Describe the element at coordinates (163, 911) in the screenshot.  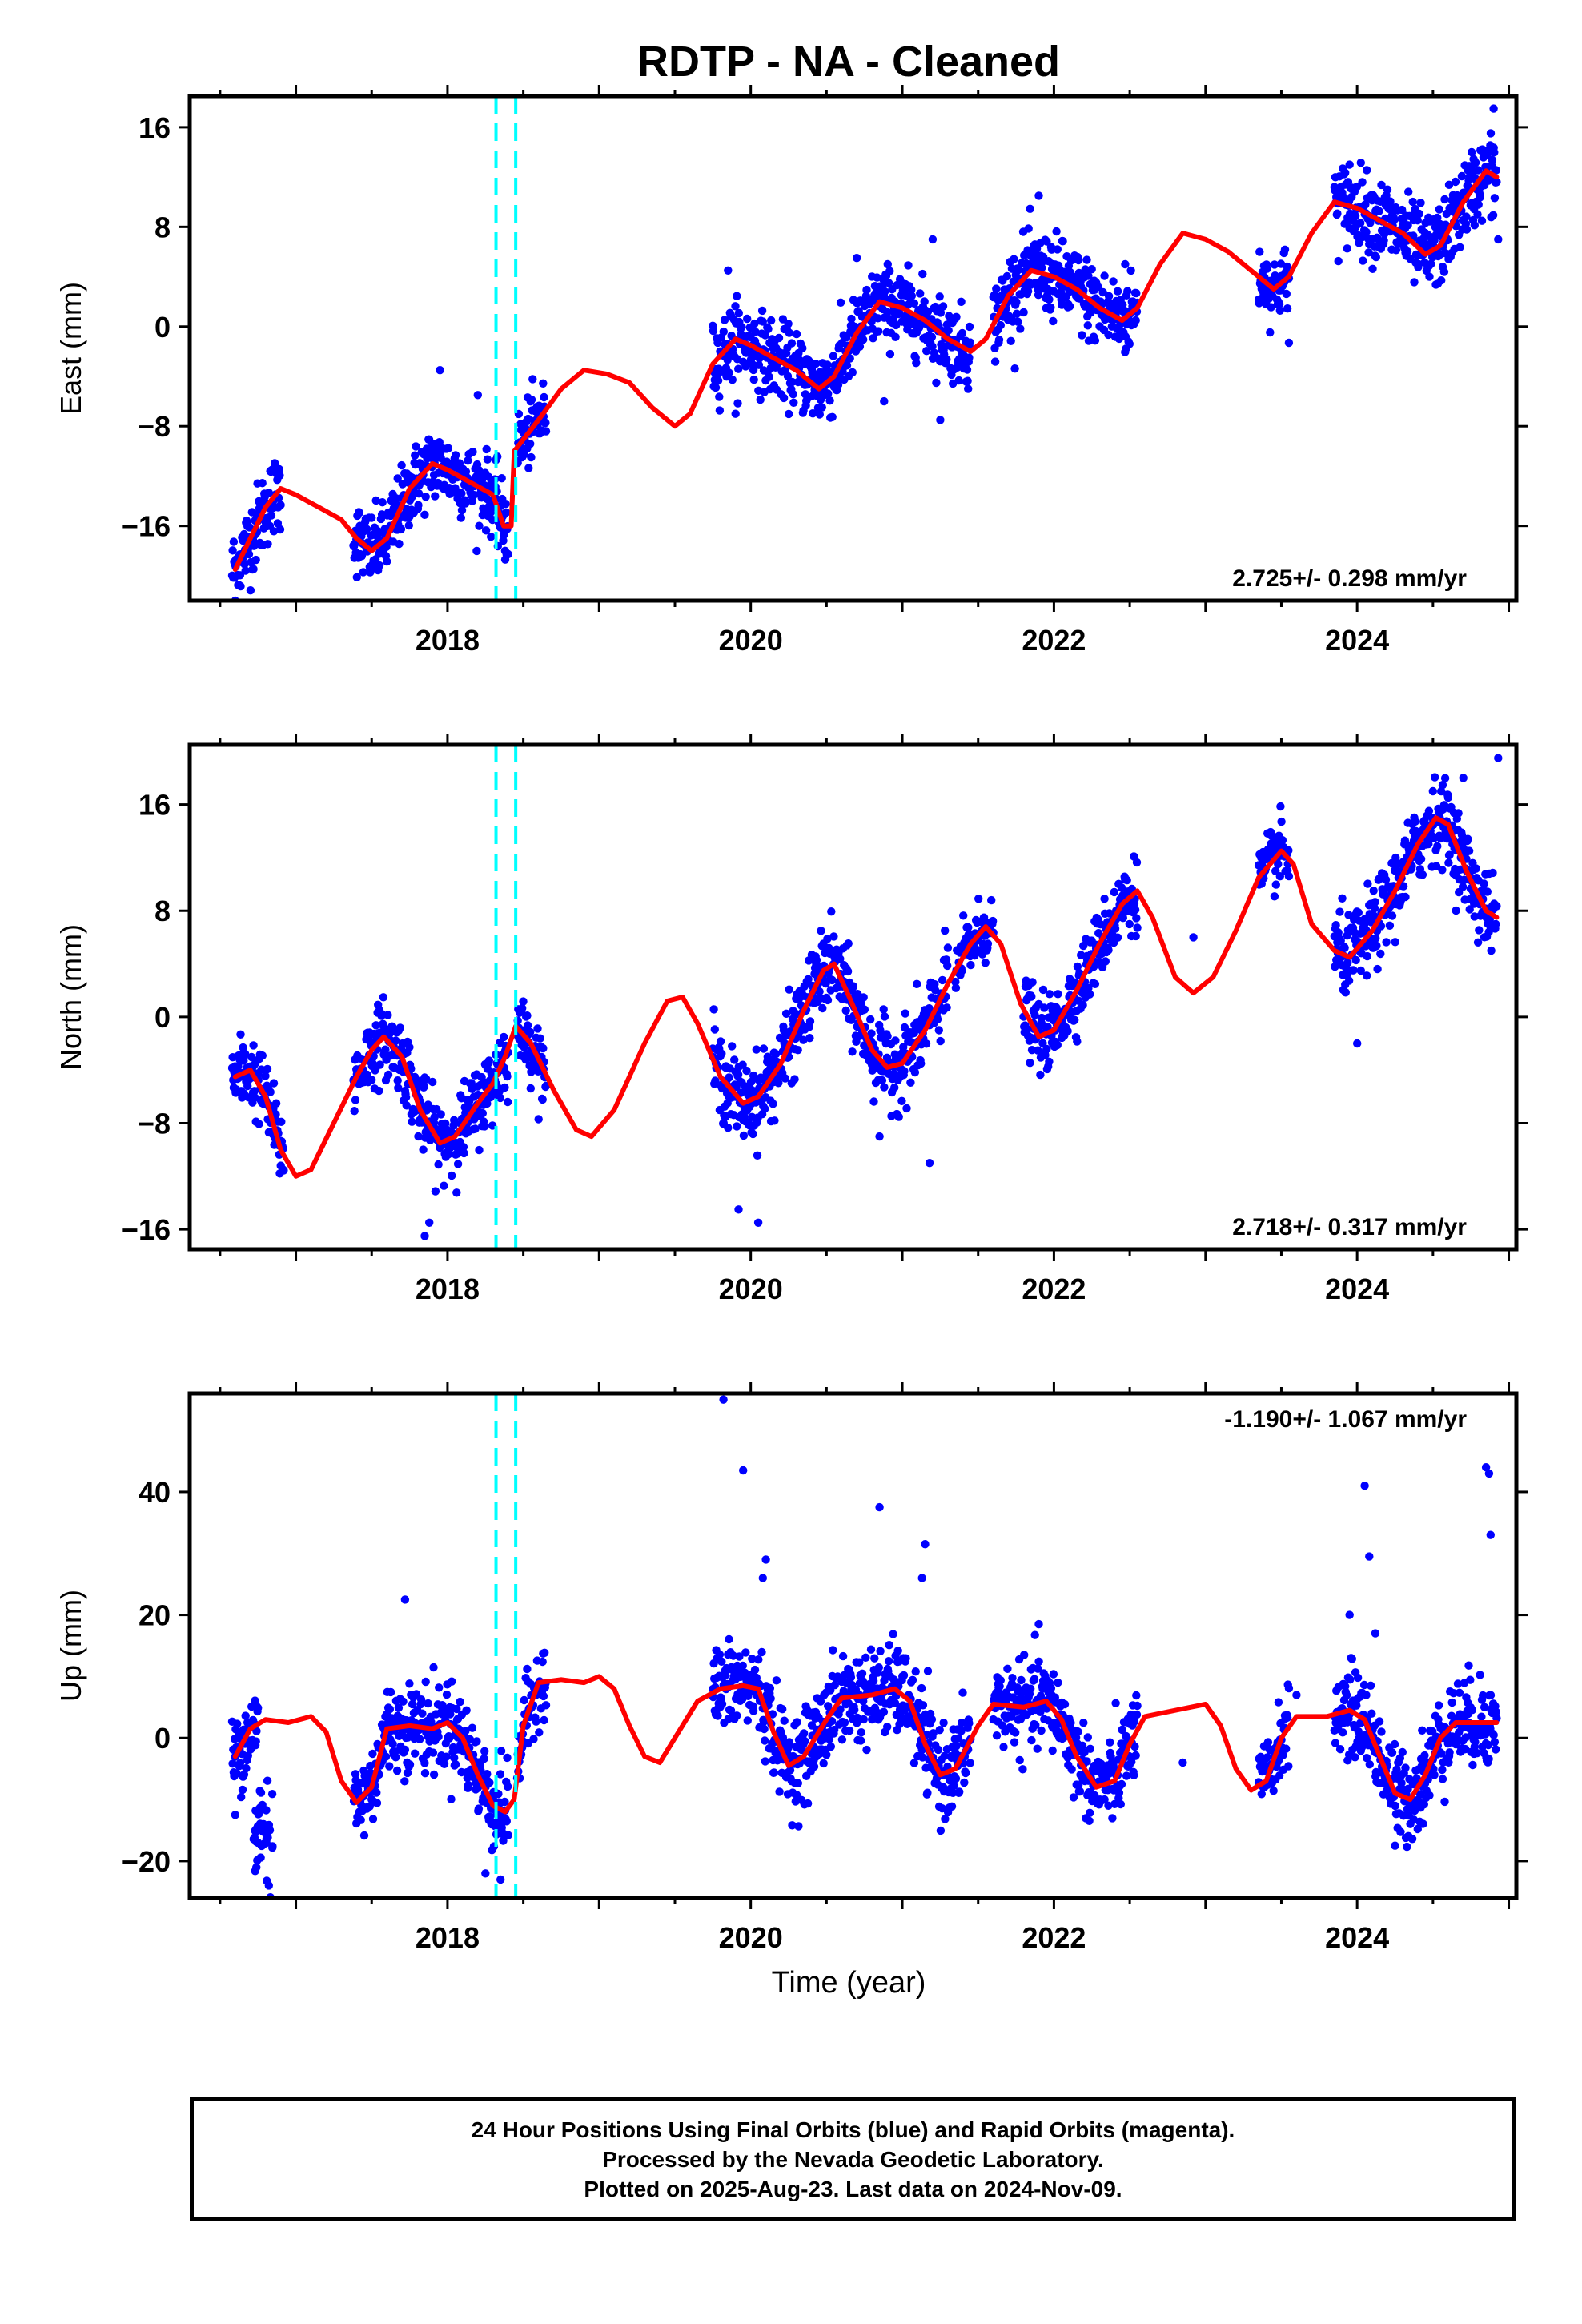
I see `y-tick-label: 8` at that location.